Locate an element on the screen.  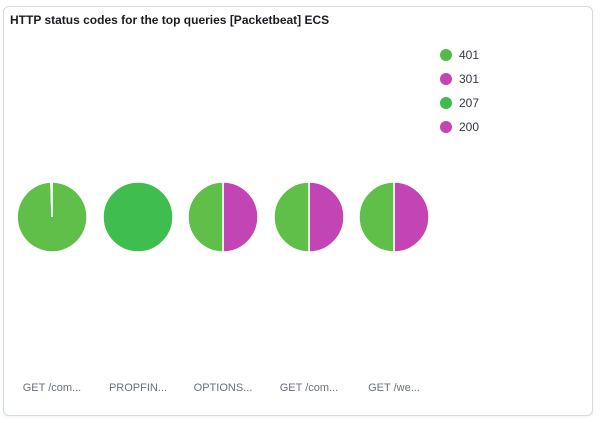
chart-legend: 401 301 207 200 is located at coordinates (459, 91).